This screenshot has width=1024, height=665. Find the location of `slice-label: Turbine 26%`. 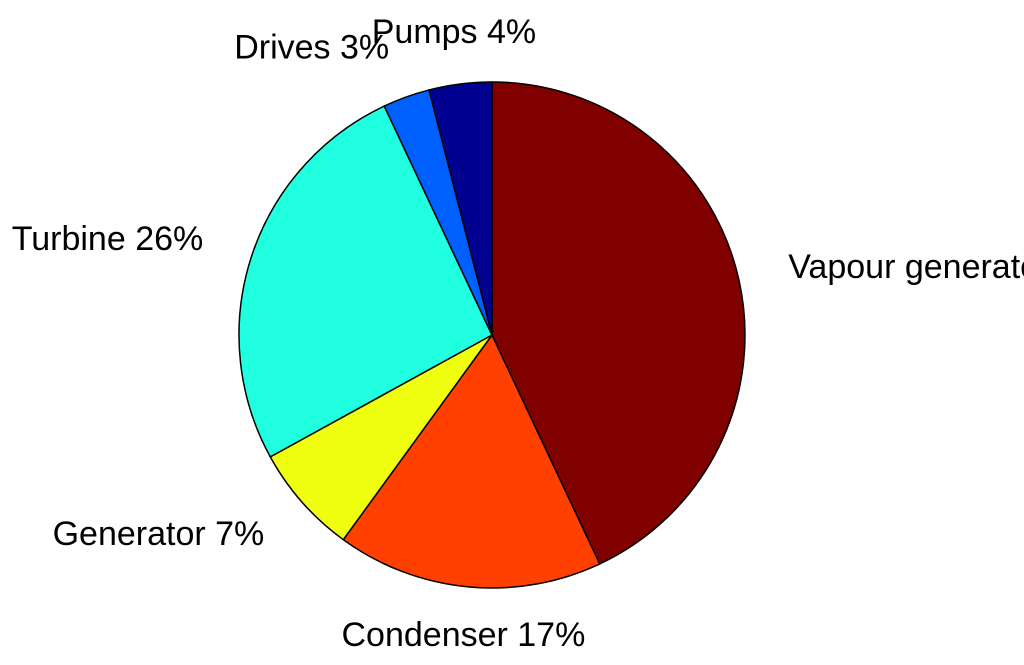

slice-label: Turbine 26% is located at coordinates (108, 239).